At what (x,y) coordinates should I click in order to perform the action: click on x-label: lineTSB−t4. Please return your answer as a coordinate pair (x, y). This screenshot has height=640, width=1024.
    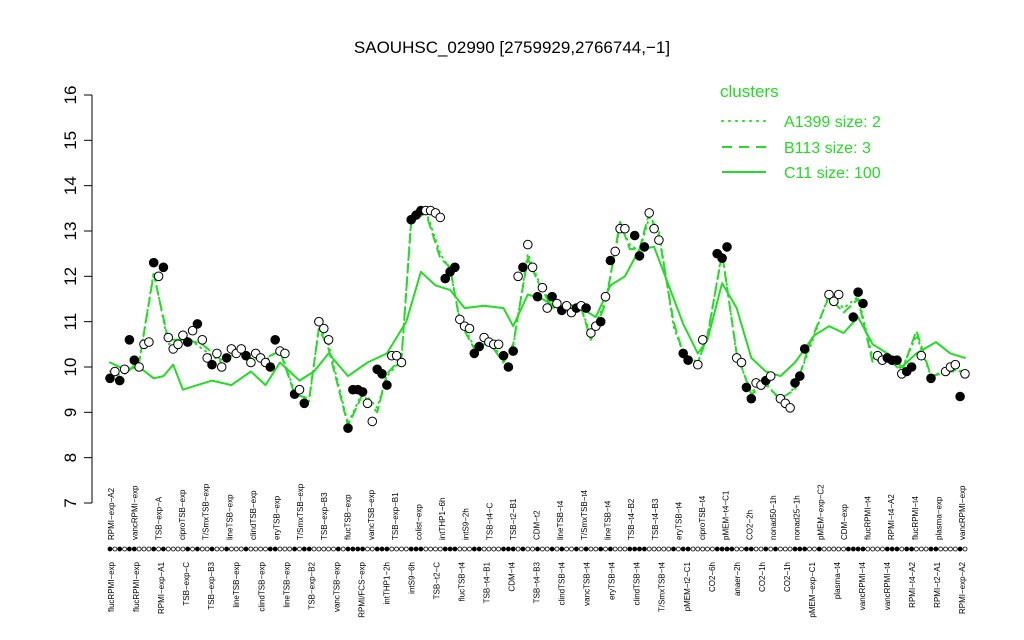
    Looking at the image, I should click on (560, 520).